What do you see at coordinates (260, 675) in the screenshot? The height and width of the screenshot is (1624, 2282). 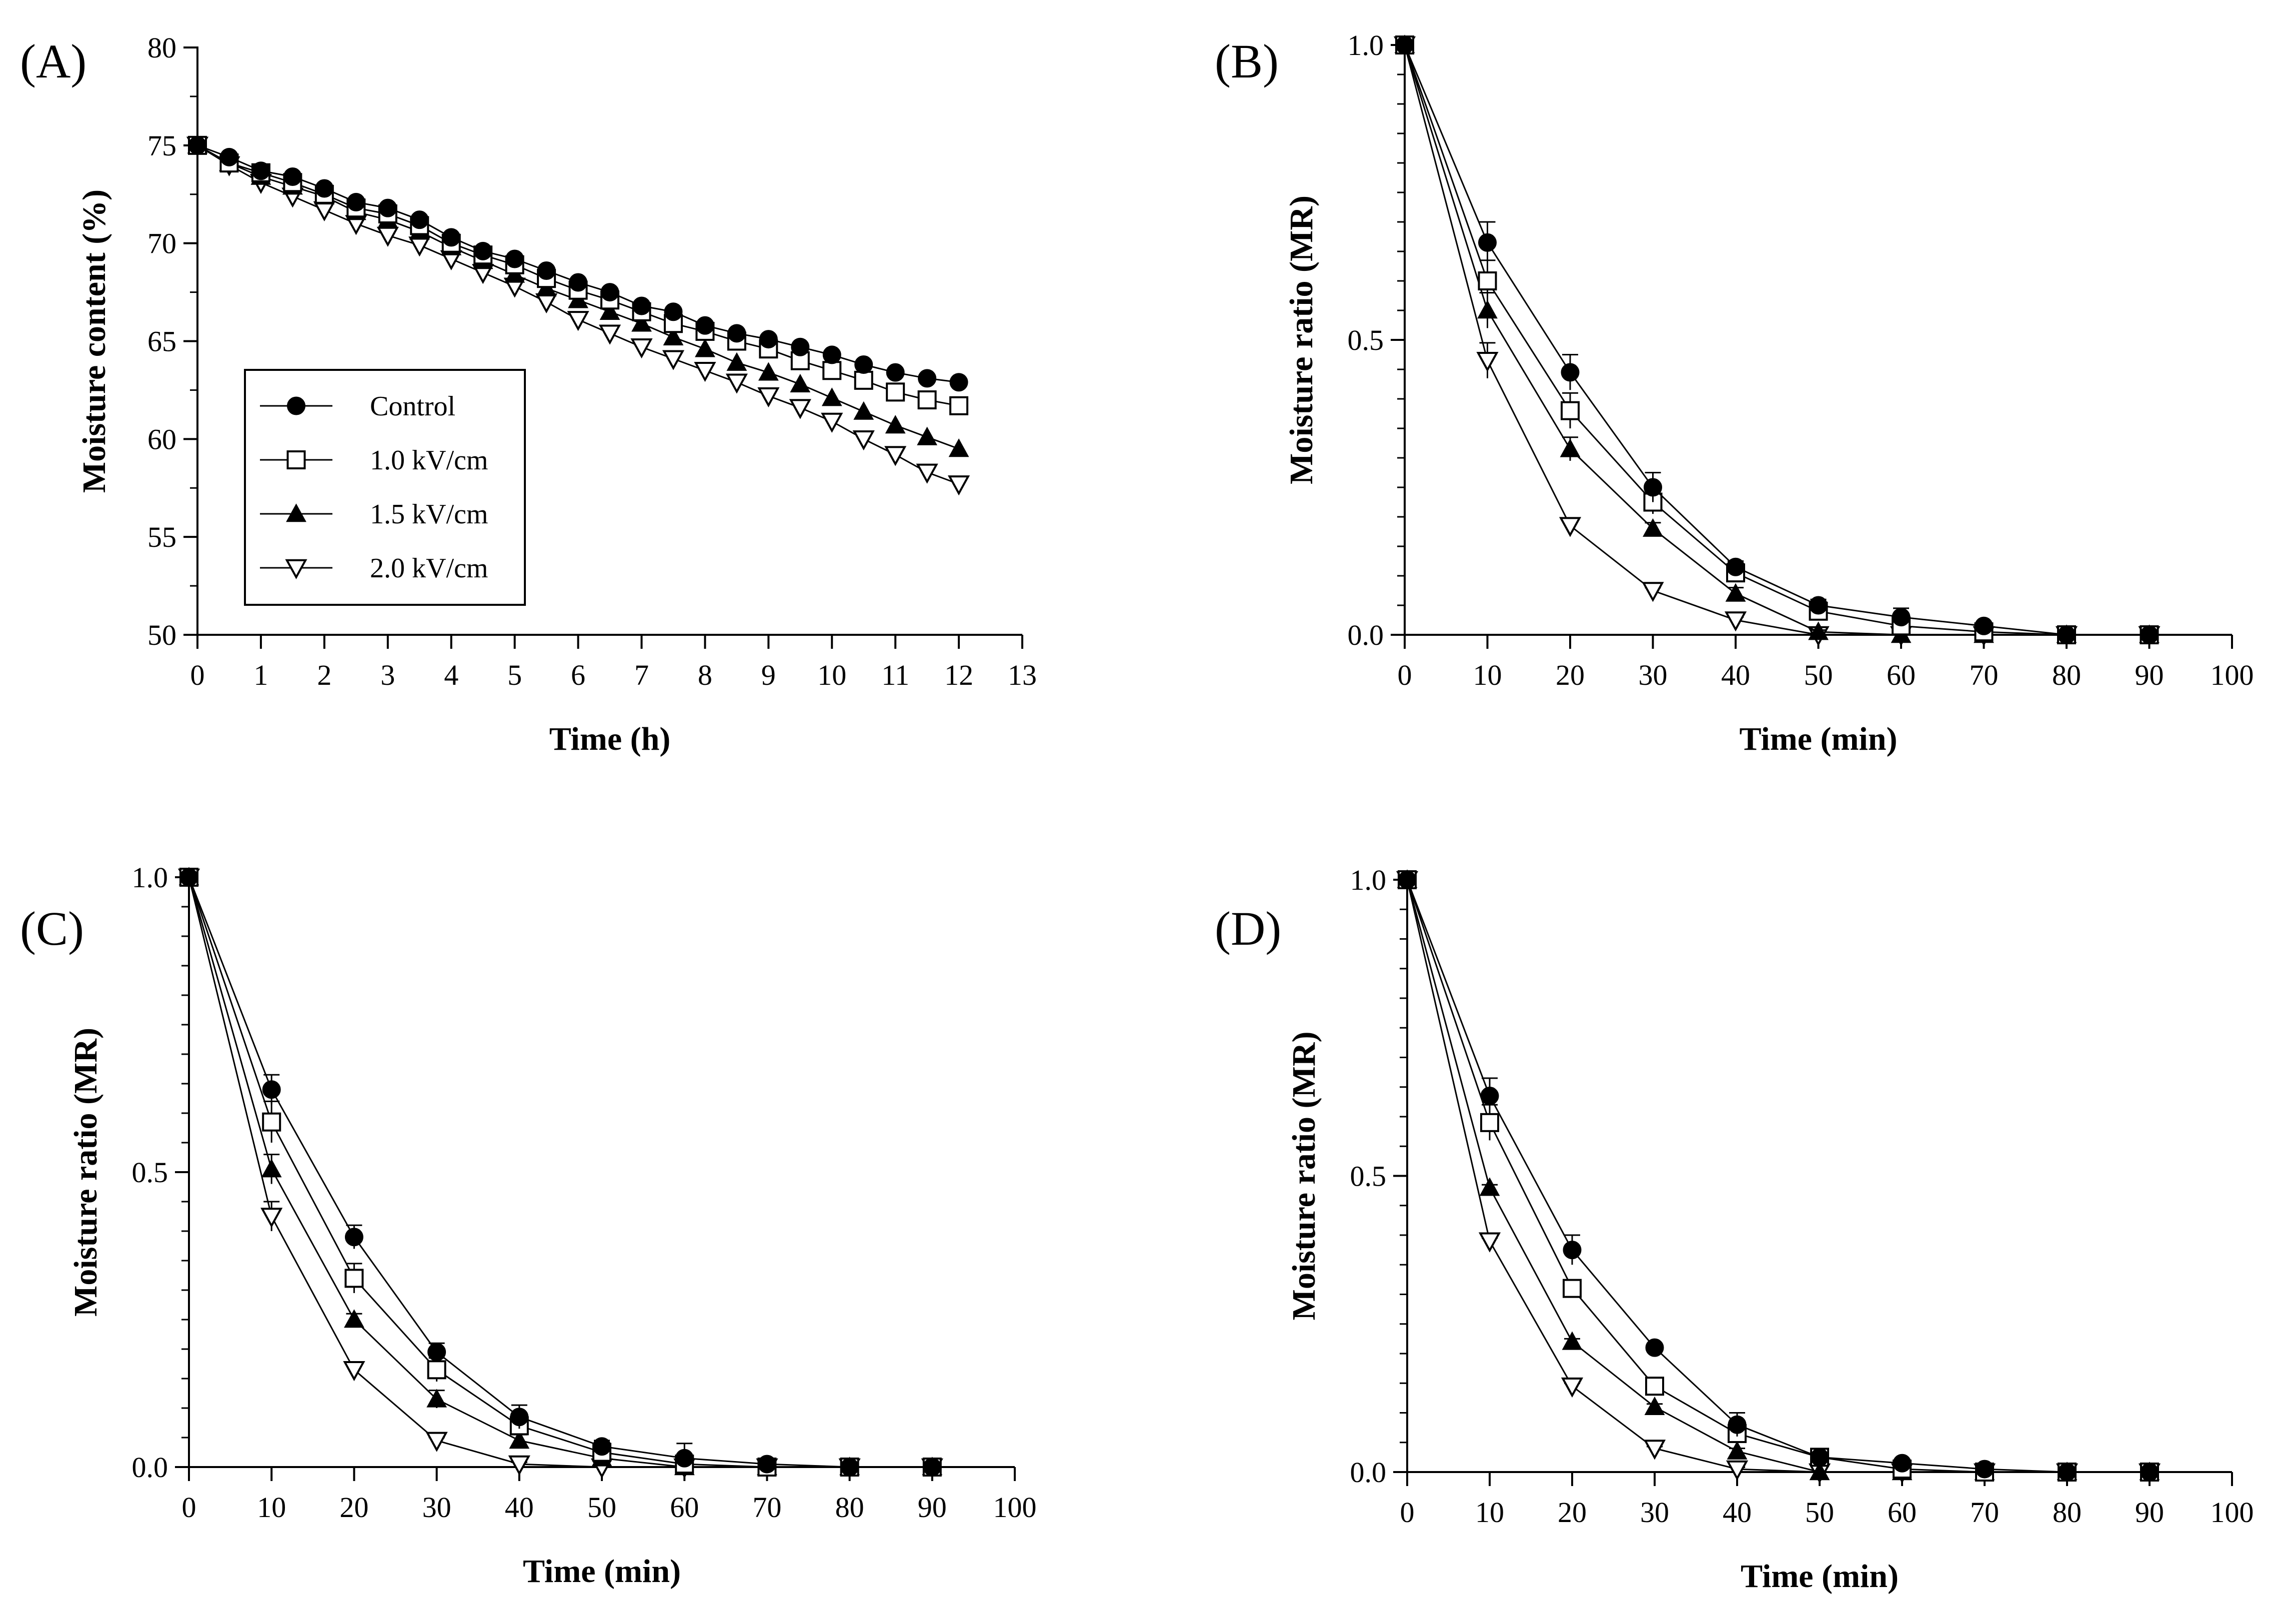 I see `x-tick-label: 1` at bounding box center [260, 675].